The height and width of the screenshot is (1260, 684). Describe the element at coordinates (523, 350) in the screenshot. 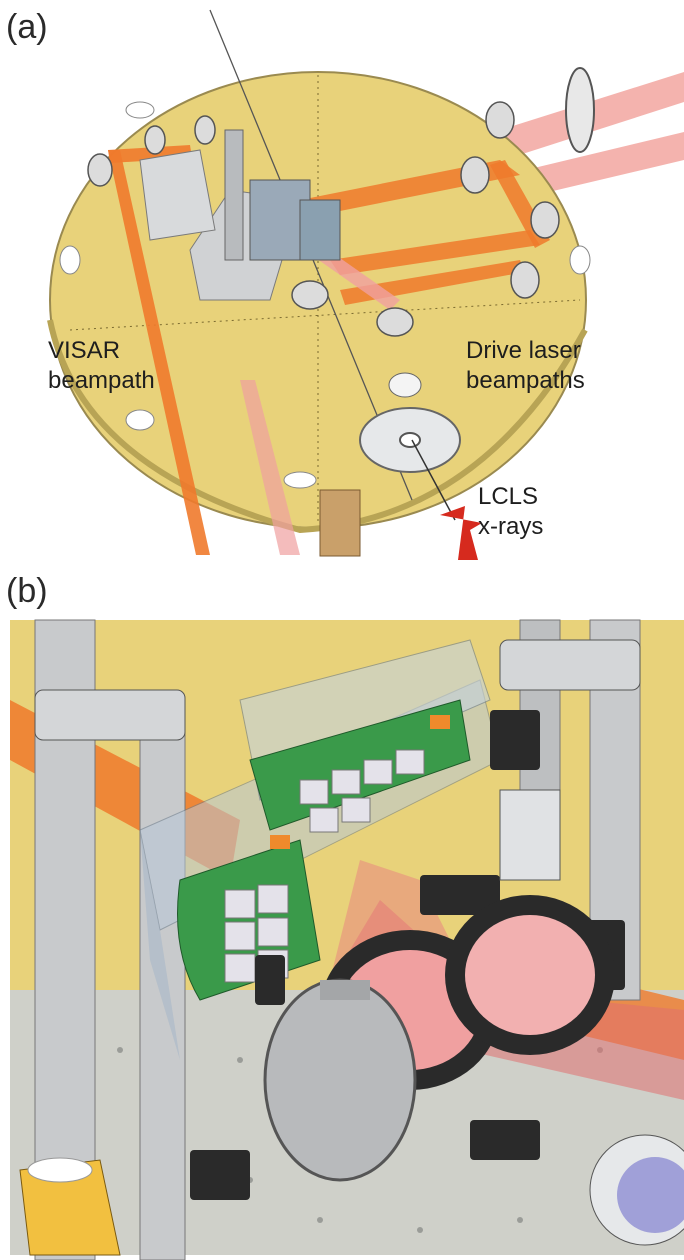

I see `drive-laser-label-line1: Drive laser` at that location.